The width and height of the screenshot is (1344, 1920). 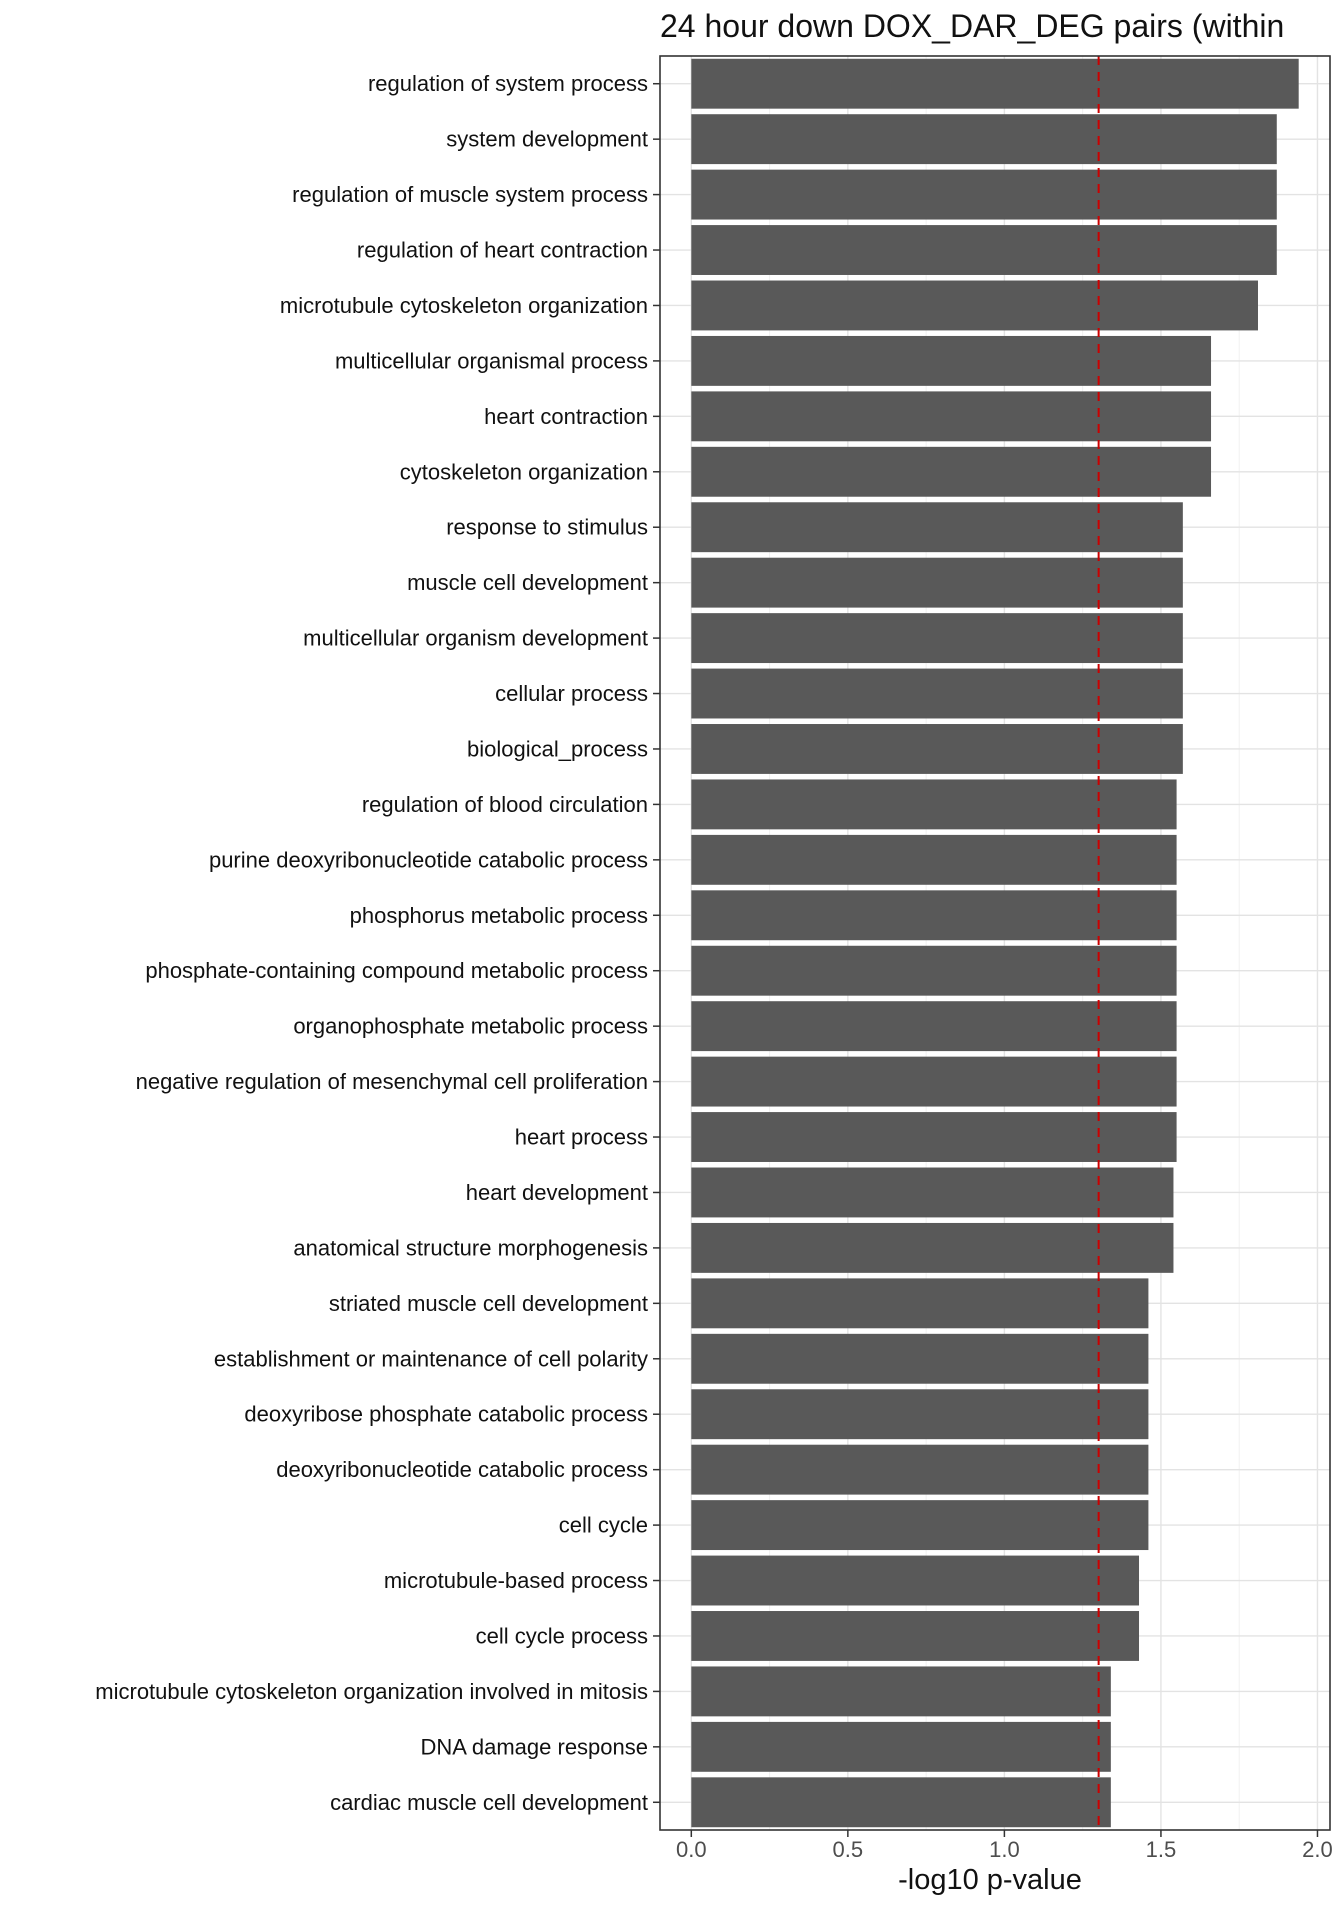 I want to click on y-tick-label: microtubule-based process, so click(x=516, y=1580).